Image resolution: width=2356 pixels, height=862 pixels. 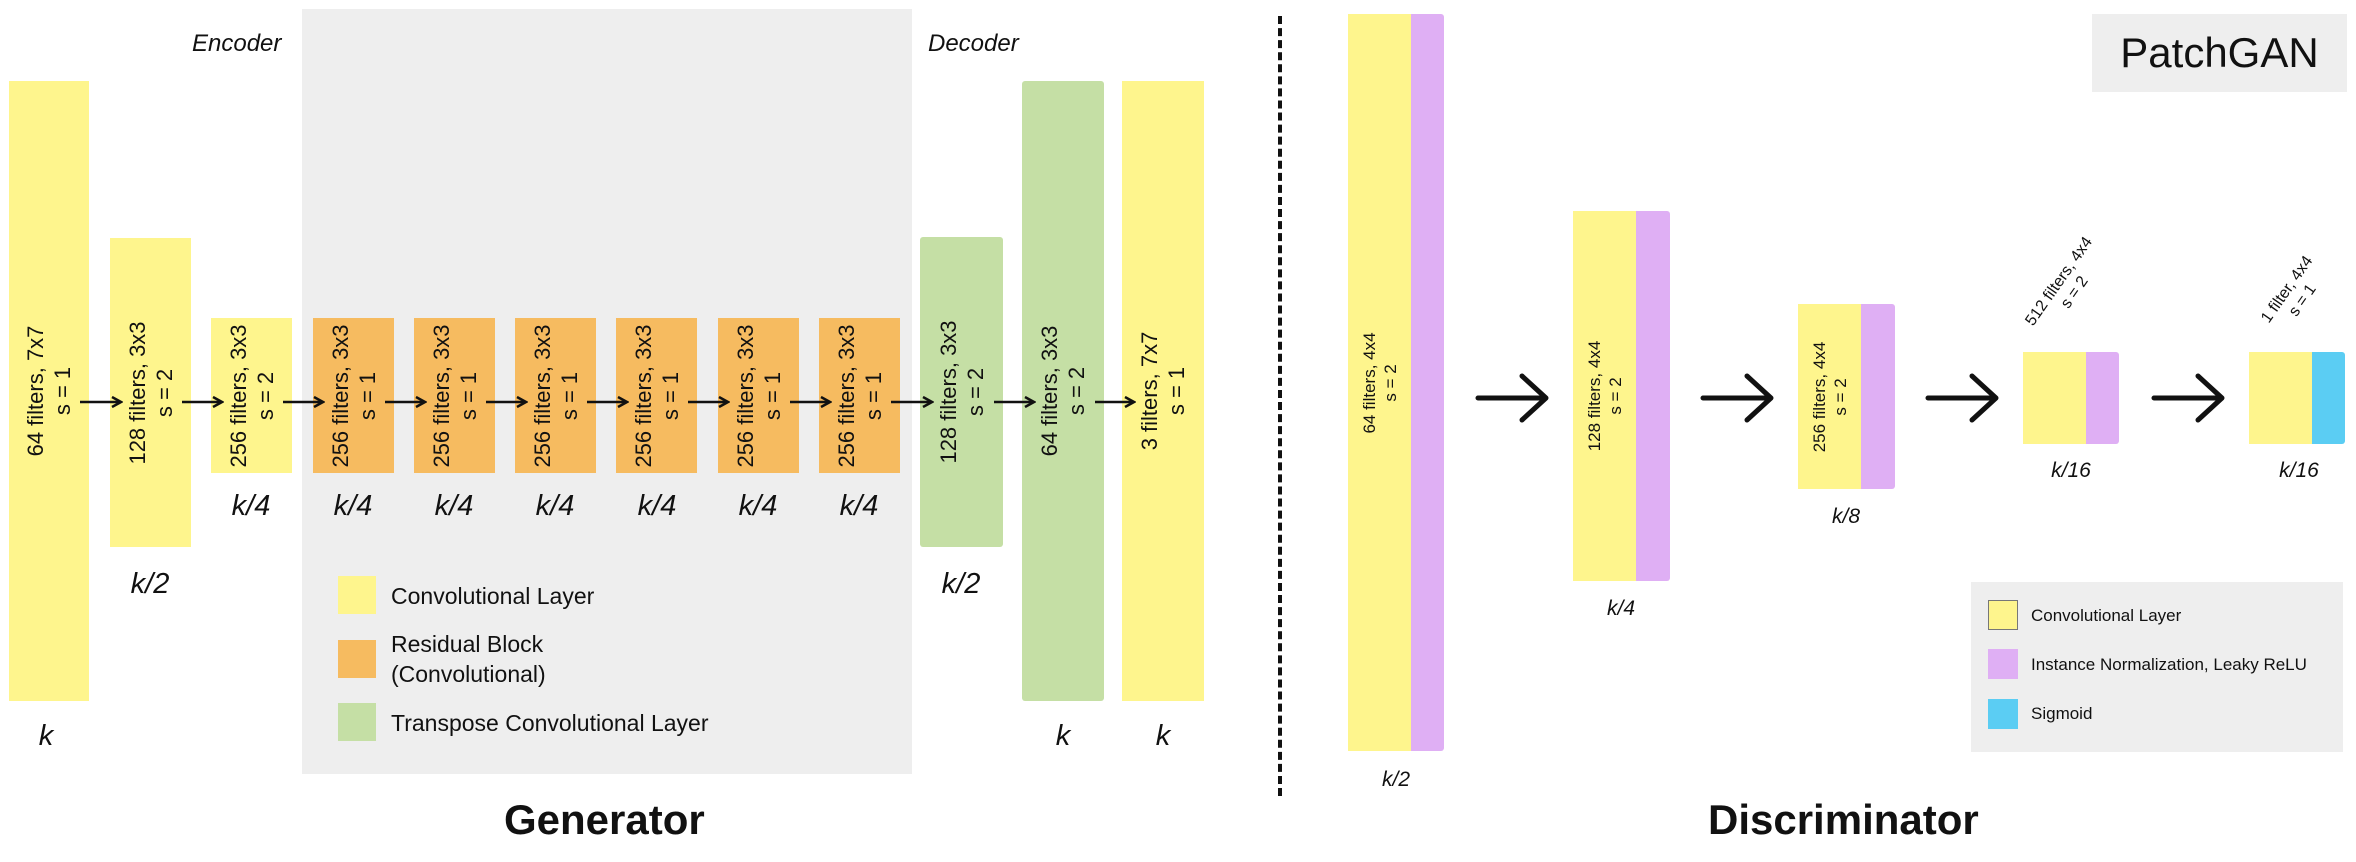 What do you see at coordinates (1280, 406) in the screenshot?
I see `section-divider` at bounding box center [1280, 406].